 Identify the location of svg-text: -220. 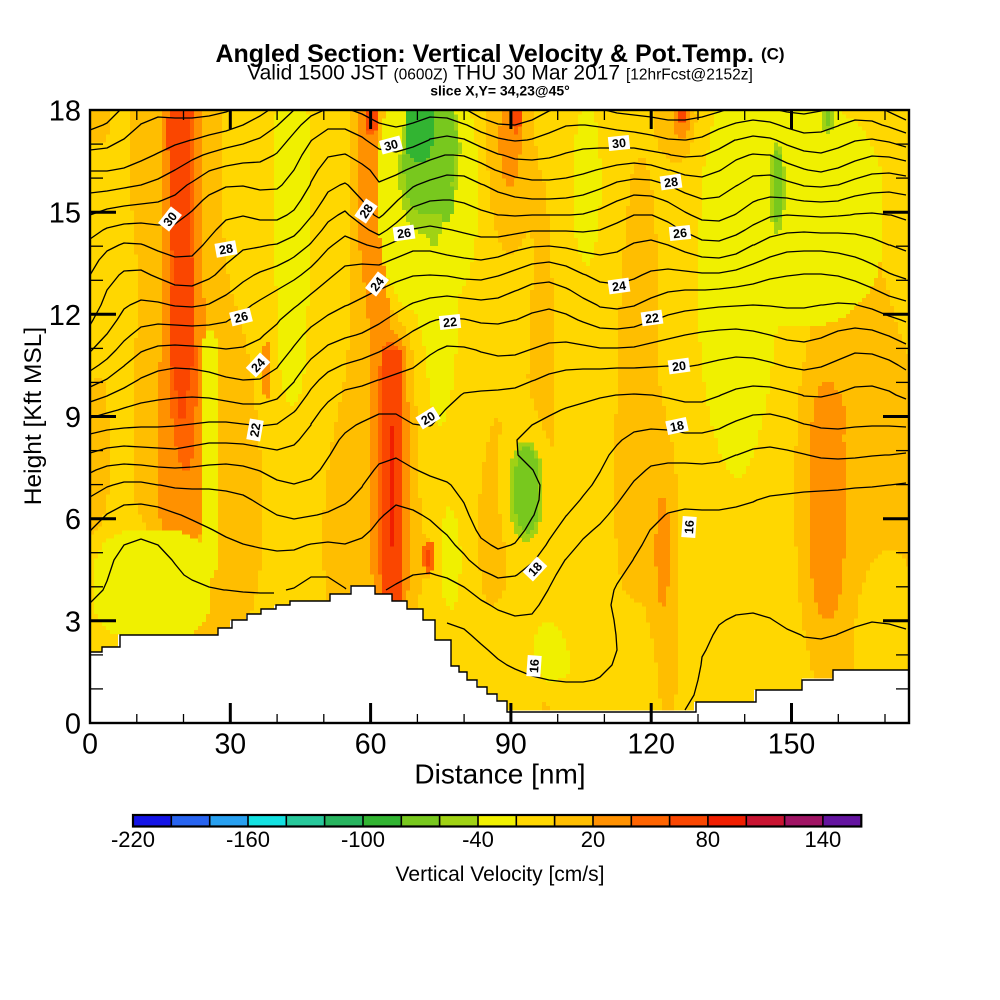
(133, 839).